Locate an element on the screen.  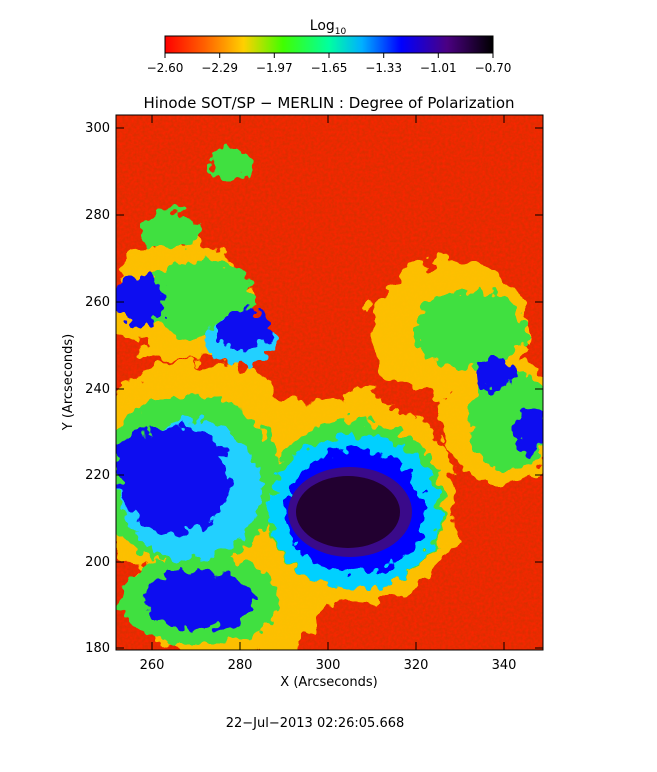
colorbar-tick-label: −1.01 is located at coordinates (438, 68).